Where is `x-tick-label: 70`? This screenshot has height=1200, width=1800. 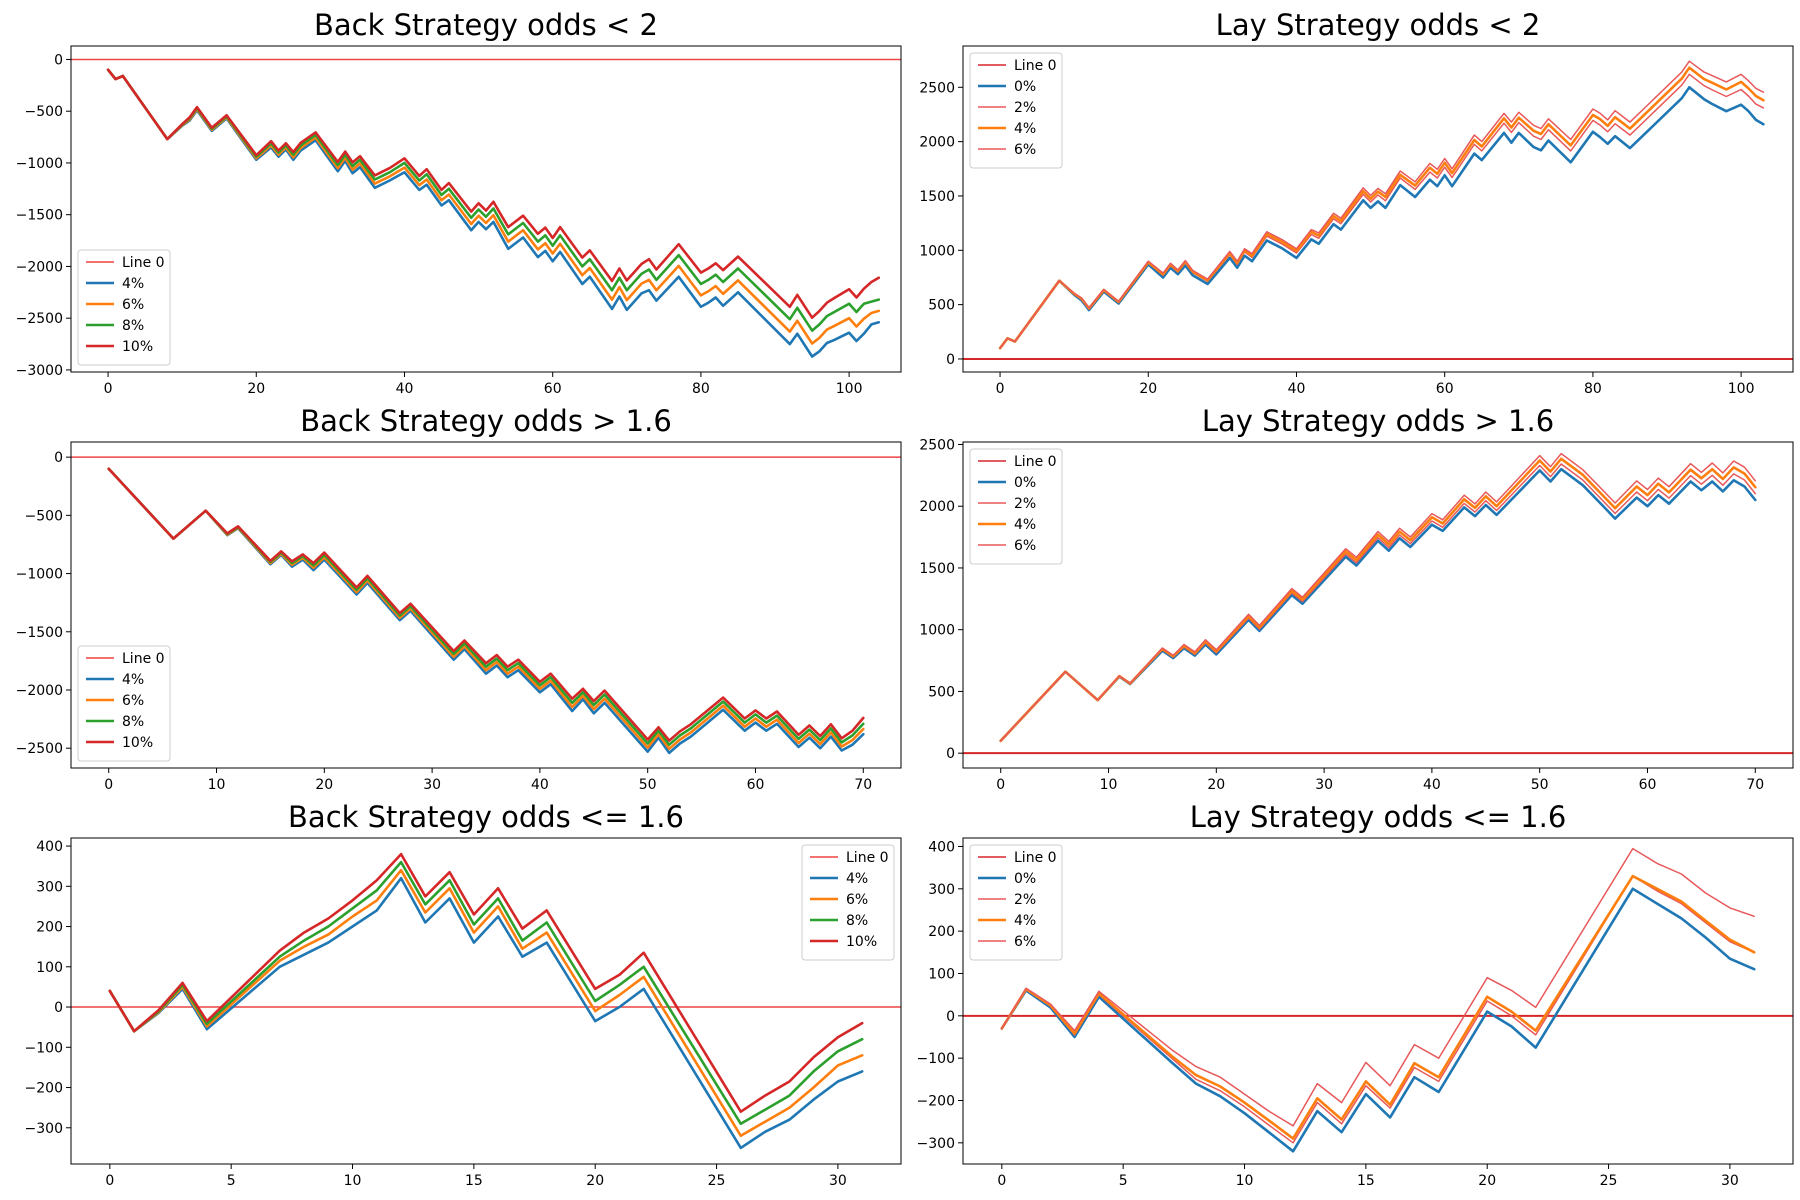 x-tick-label: 70 is located at coordinates (1755, 785).